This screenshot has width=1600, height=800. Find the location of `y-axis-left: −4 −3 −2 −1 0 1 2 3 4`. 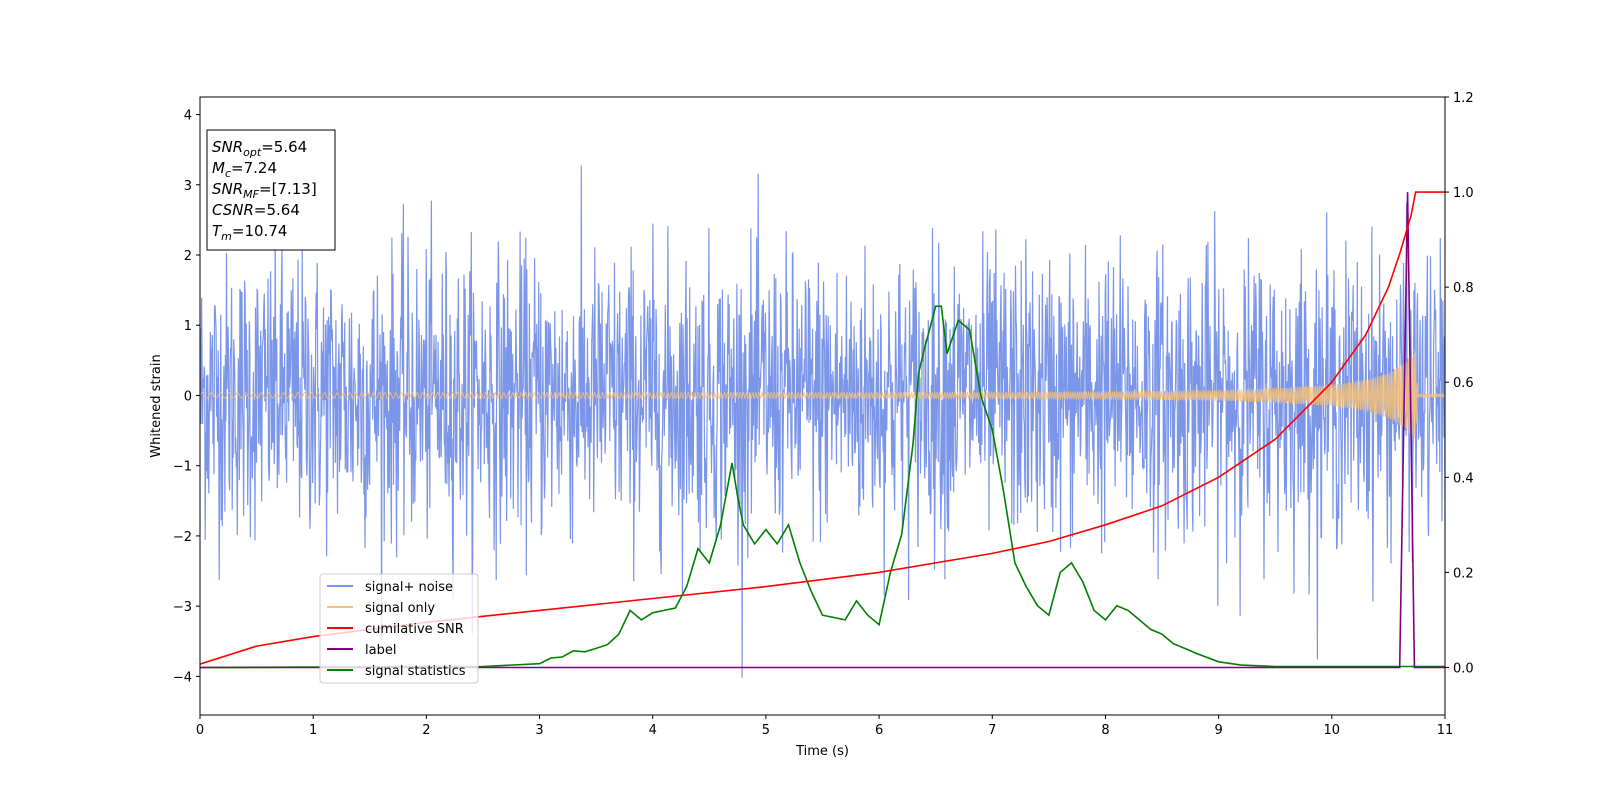

y-axis-left: −4 −3 −2 −1 0 1 2 3 4 is located at coordinates (186, 397).